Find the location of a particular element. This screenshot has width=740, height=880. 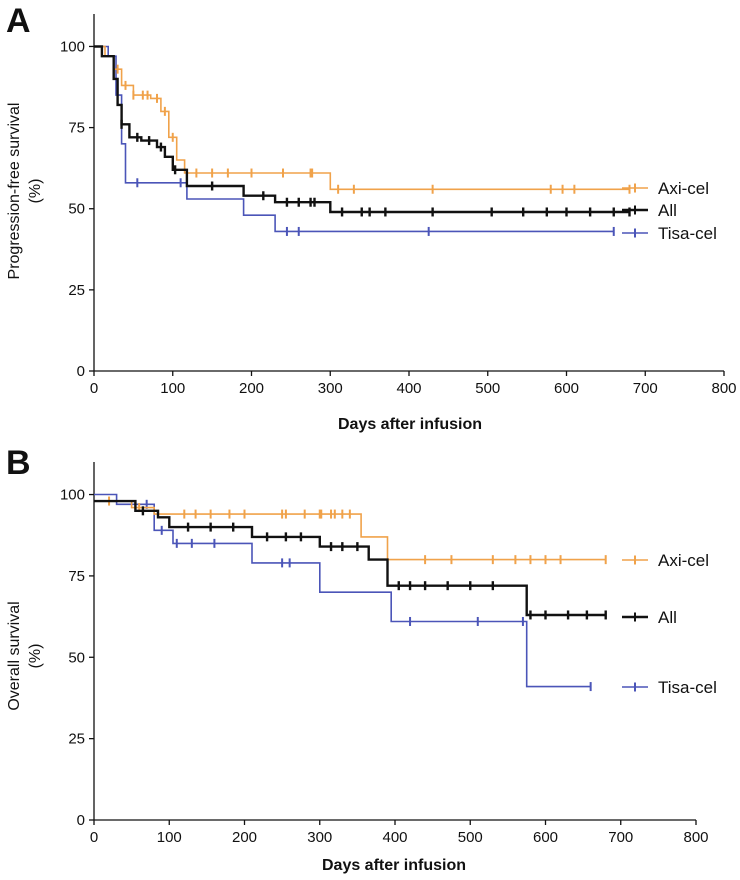

panel-b-ytick-label: 75 is located at coordinates (76, 576).